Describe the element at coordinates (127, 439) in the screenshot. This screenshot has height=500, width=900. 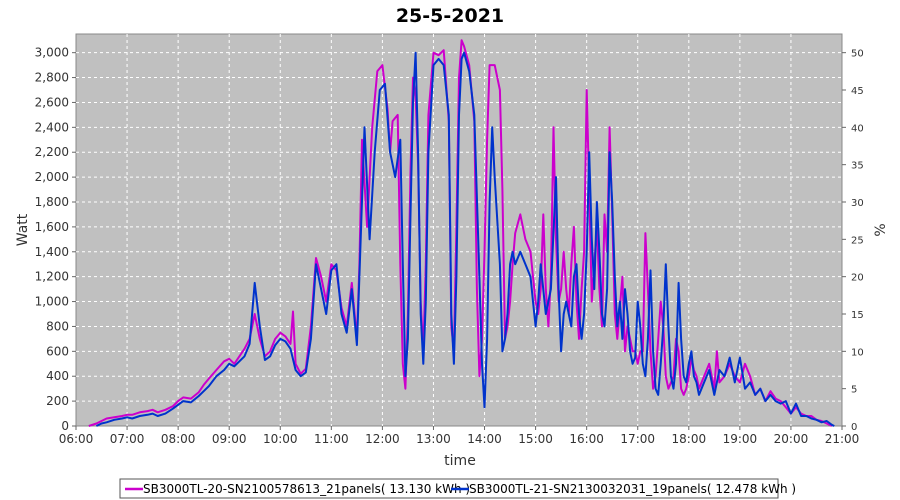
I see `x-tick-label: 07:00` at that location.